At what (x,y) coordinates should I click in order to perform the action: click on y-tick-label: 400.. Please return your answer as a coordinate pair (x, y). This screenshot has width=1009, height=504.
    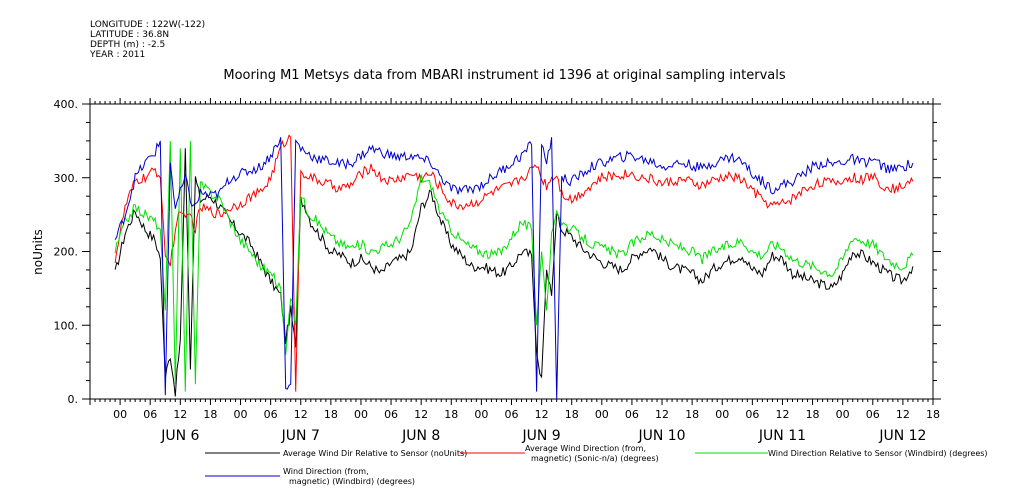
    Looking at the image, I should click on (66, 104).